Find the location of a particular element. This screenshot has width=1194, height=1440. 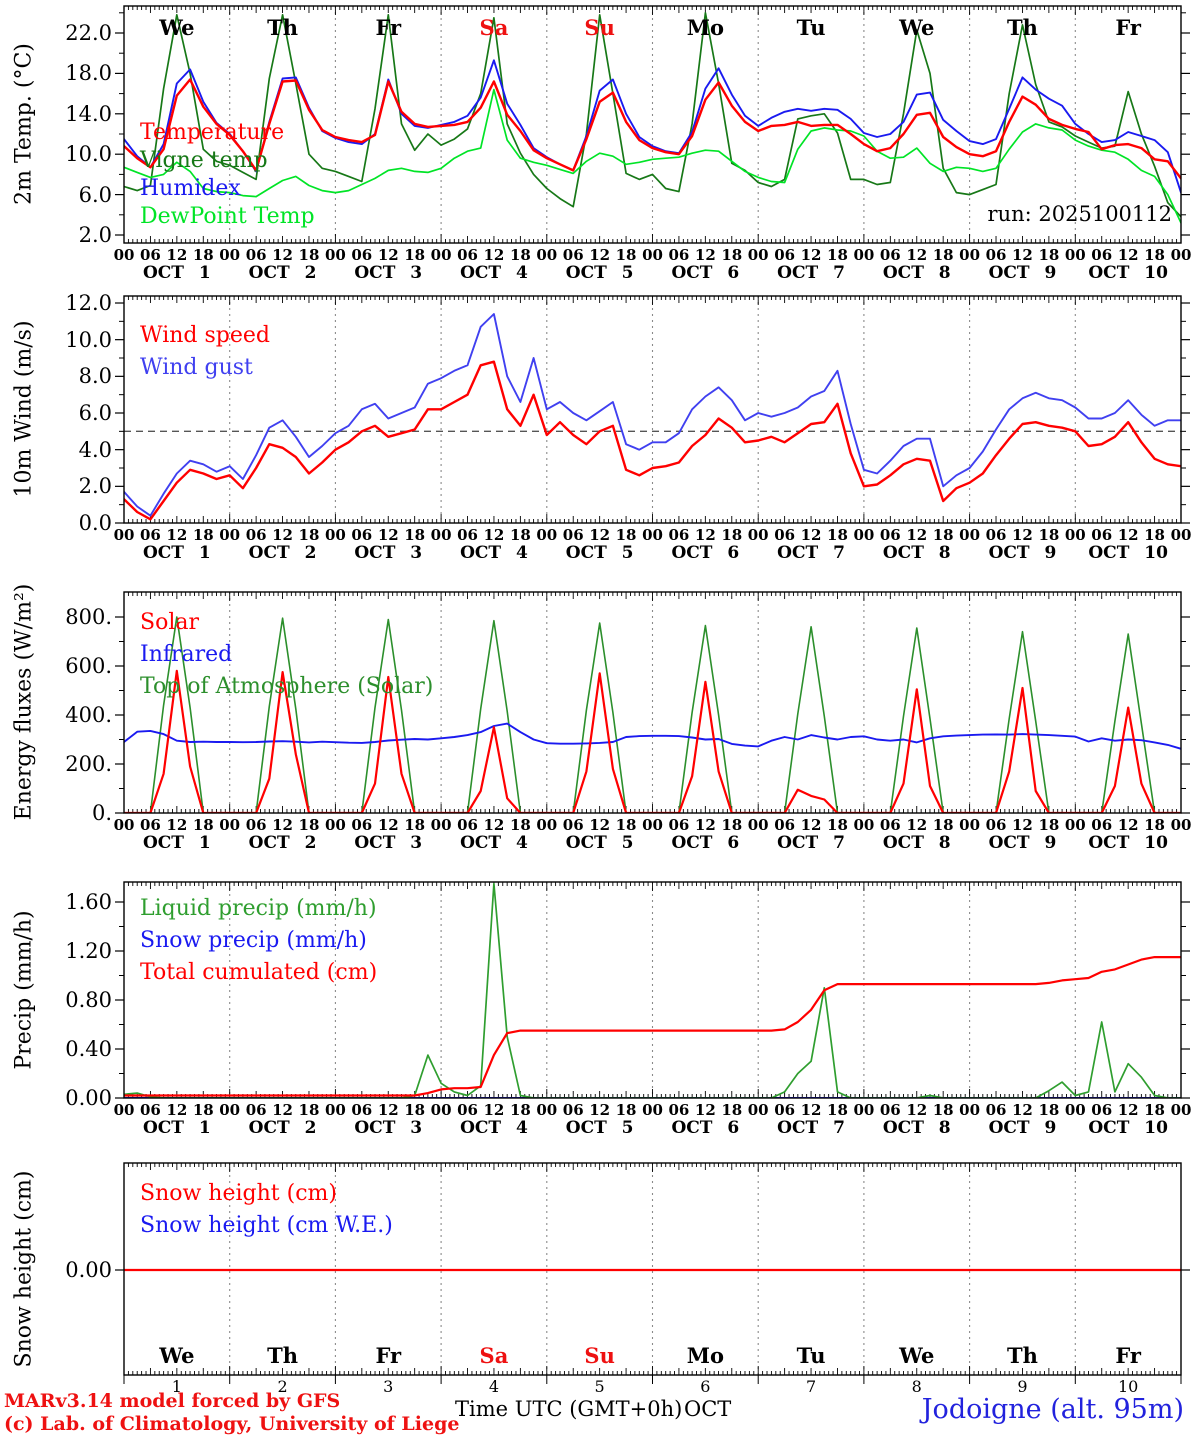

ytick-label-wind: 8.0 is located at coordinates (95, 376).